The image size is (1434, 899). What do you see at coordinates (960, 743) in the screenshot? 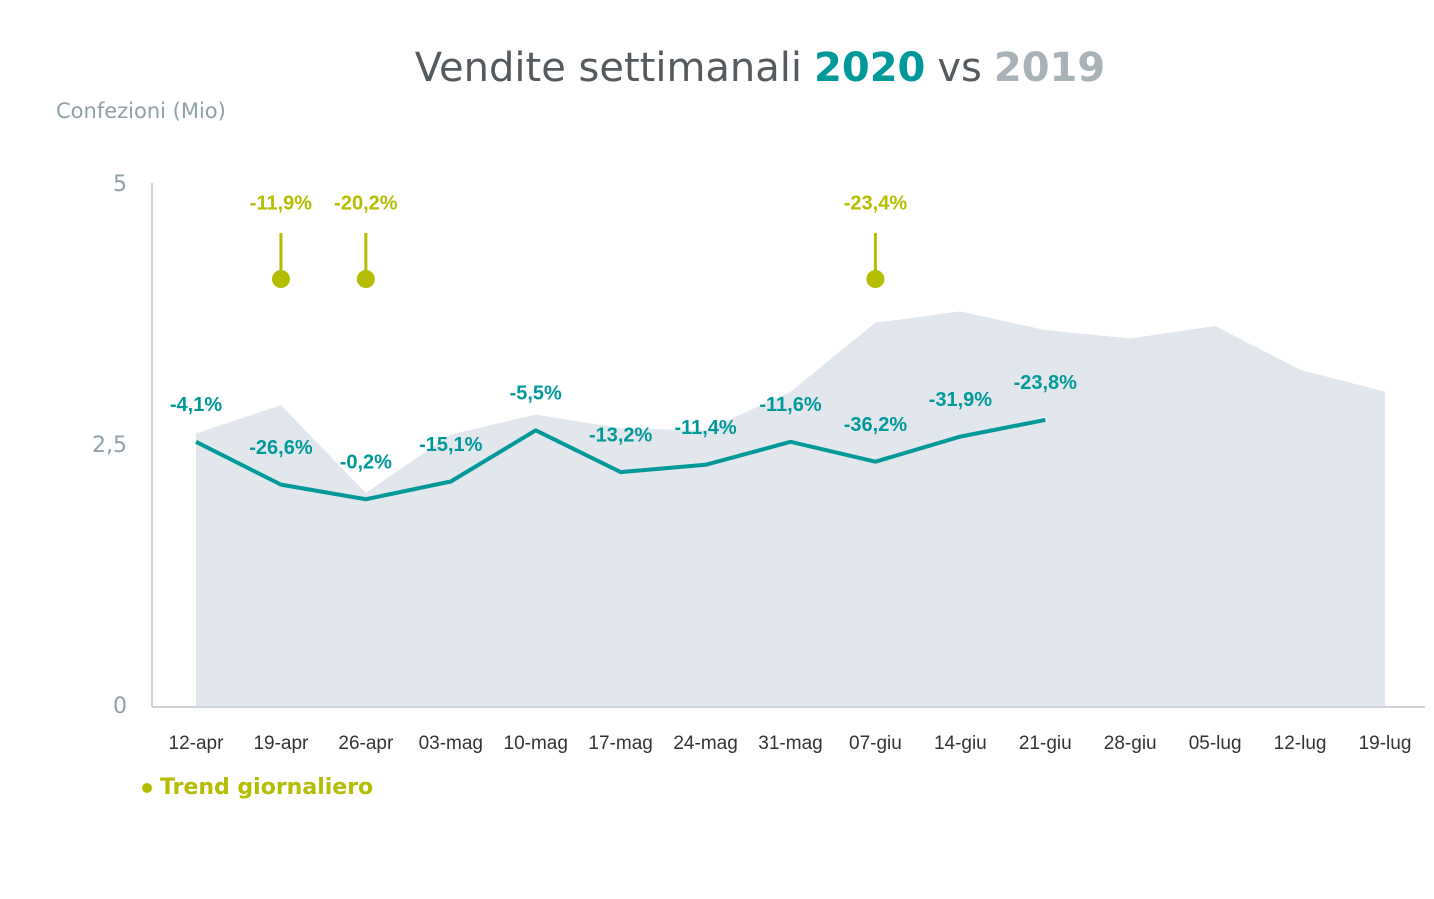
I see `x-tick-label: 14-giu` at bounding box center [960, 743].